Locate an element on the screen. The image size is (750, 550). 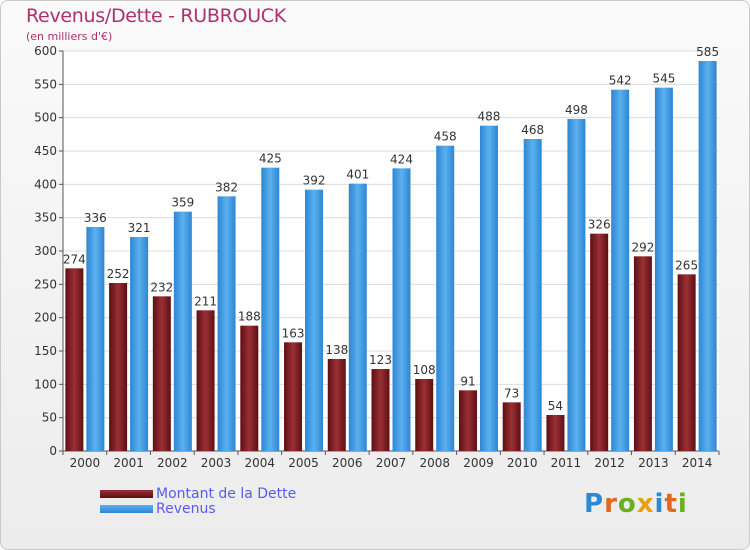
debt-bar-label: 138 is located at coordinates (336, 350).